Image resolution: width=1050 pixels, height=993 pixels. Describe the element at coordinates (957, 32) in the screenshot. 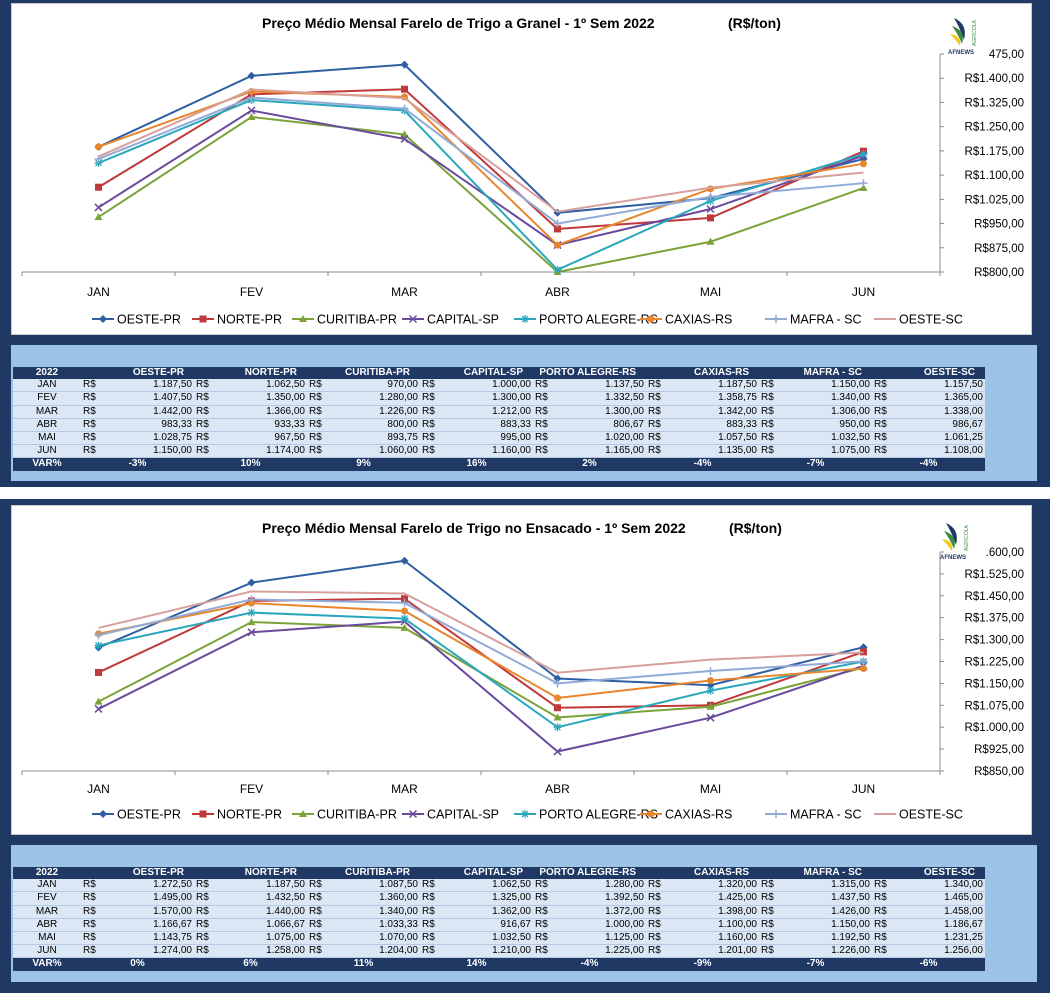

I see `granel-afnews-logo-icon` at that location.